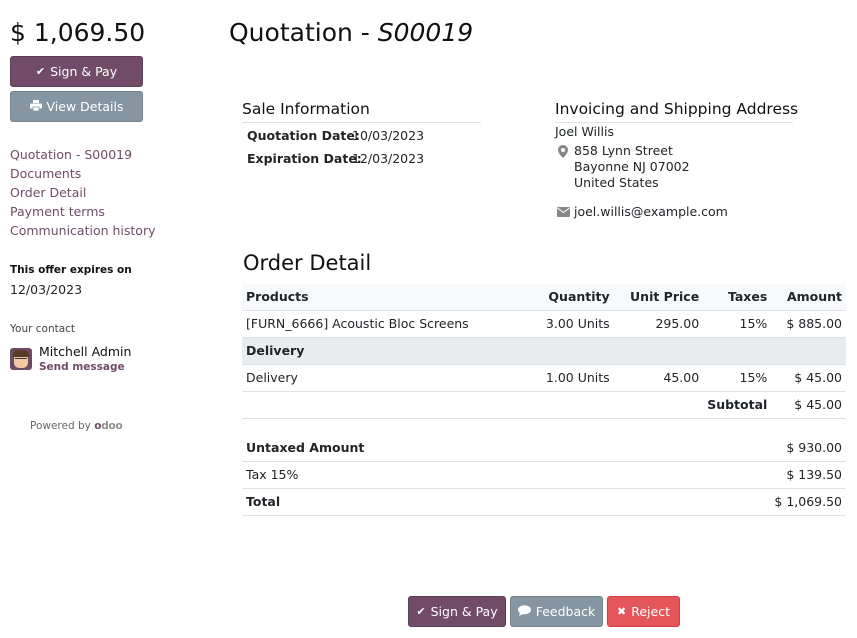  Describe the element at coordinates (431, 475) in the screenshot. I see `tax-label: Tax 15%` at that location.